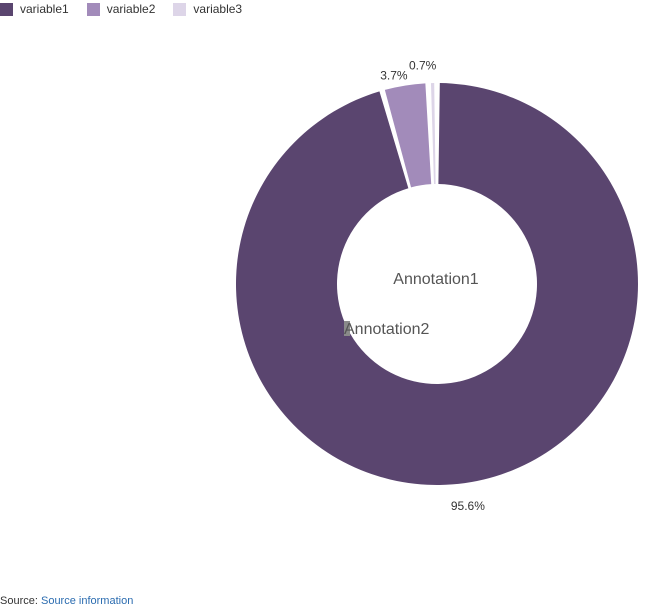 The image size is (666, 610). I want to click on slice-variable3, so click(433, 134).